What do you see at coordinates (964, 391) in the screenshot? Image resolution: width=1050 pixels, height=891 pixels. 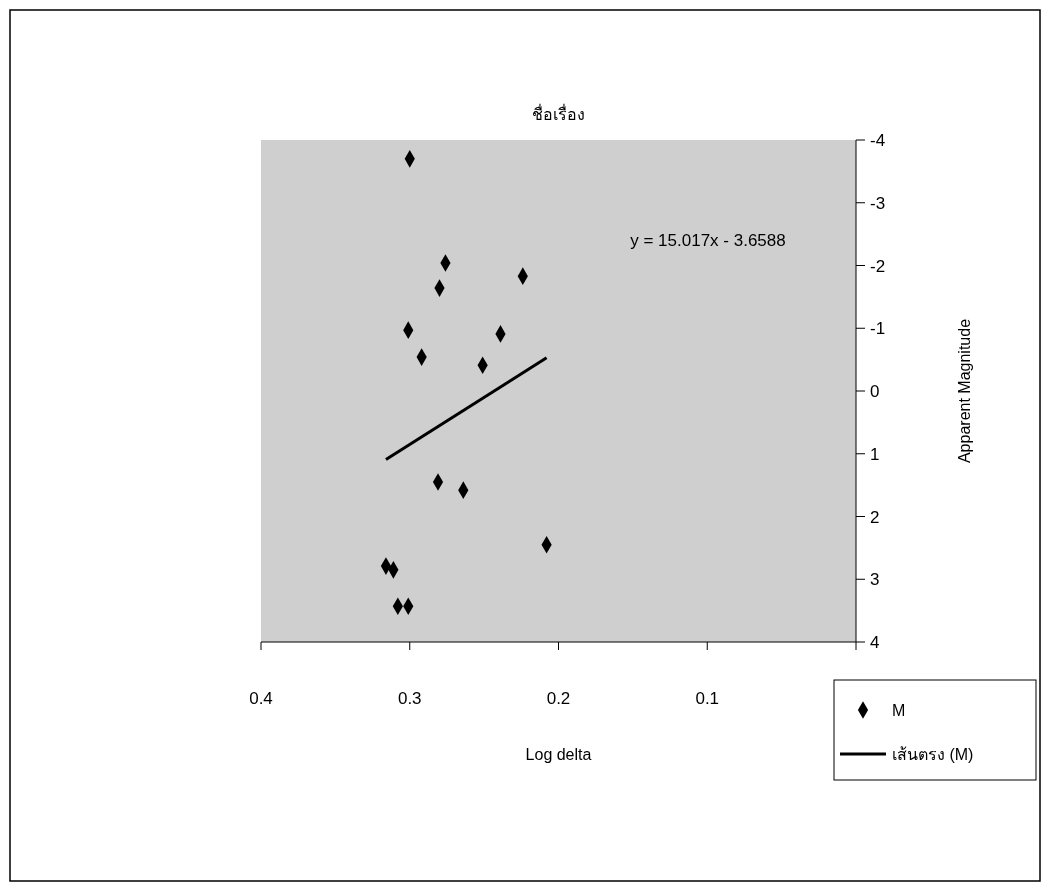 I see `y-axis-title: Apparent Magnitude` at bounding box center [964, 391].